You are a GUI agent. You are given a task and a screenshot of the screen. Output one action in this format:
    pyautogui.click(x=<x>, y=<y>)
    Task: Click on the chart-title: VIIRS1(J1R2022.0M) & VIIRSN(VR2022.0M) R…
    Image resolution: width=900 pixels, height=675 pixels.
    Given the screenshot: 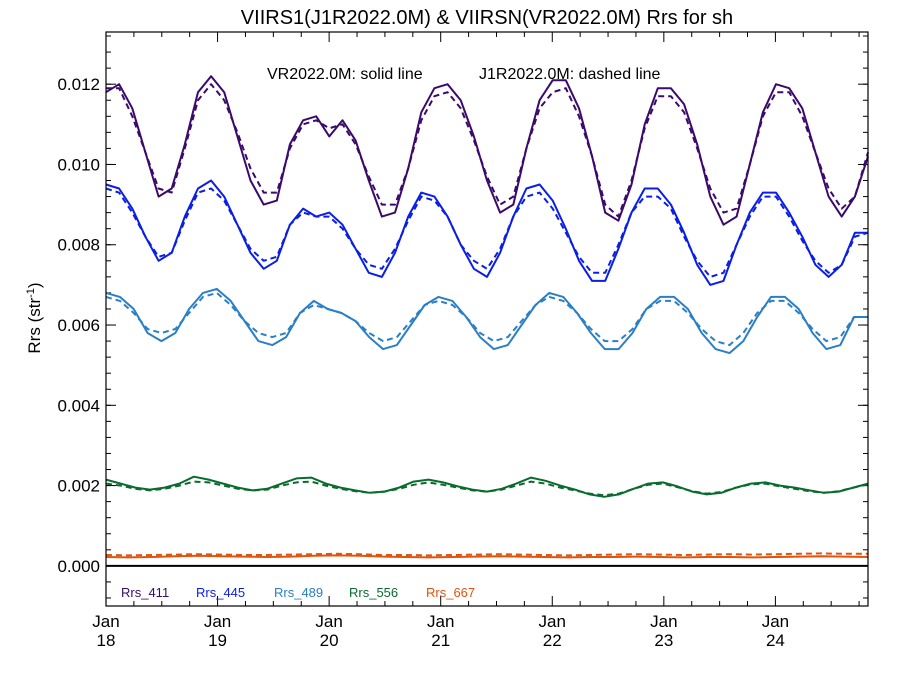 What is the action you would take?
    pyautogui.click(x=487, y=18)
    